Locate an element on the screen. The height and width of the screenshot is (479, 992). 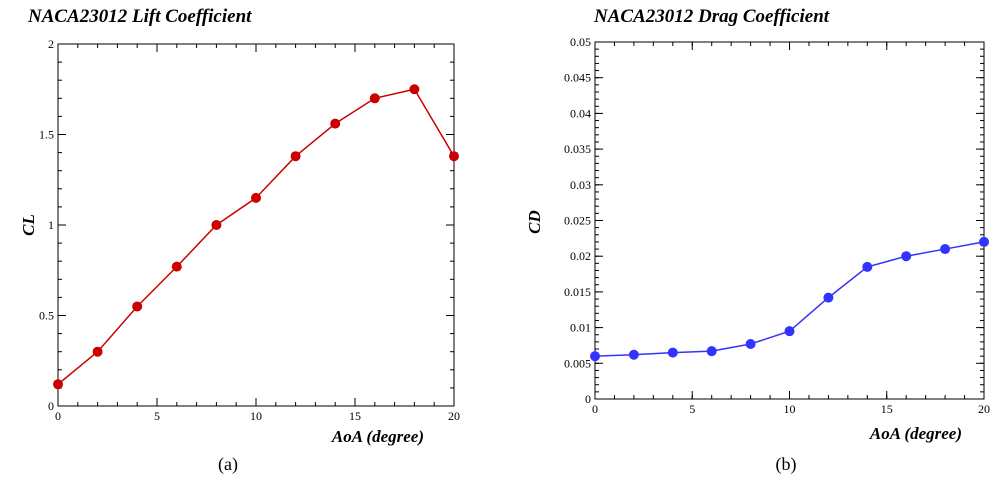
y-tick-label: 0.05 is located at coordinates (580, 42).